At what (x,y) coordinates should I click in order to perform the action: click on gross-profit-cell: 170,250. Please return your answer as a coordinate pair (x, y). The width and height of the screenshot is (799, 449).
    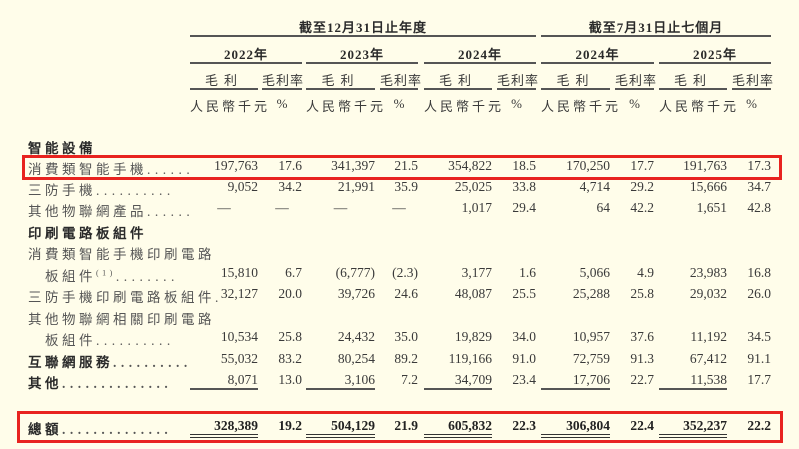
    Looking at the image, I should click on (588, 165).